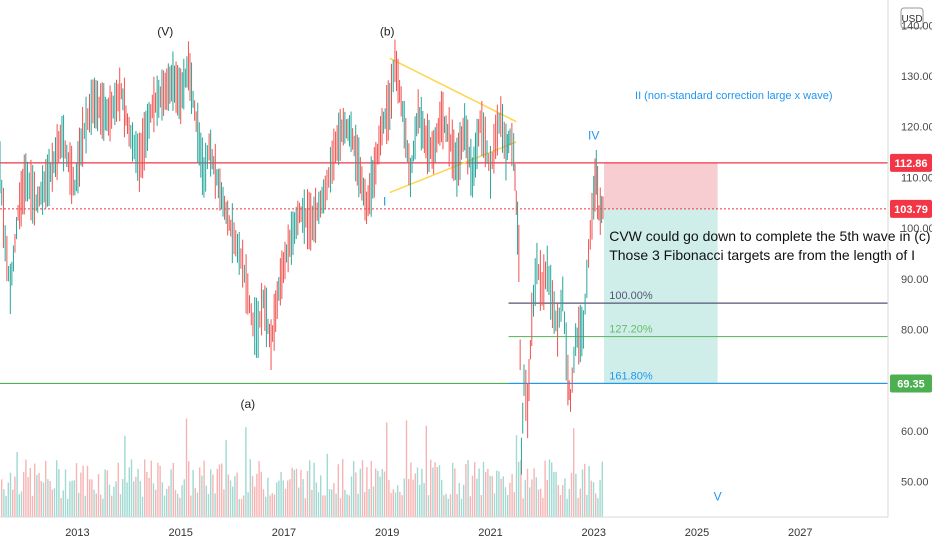 The image size is (932, 550). Describe the element at coordinates (453, 90) in the screenshot. I see `triangle-upper-line` at that location.